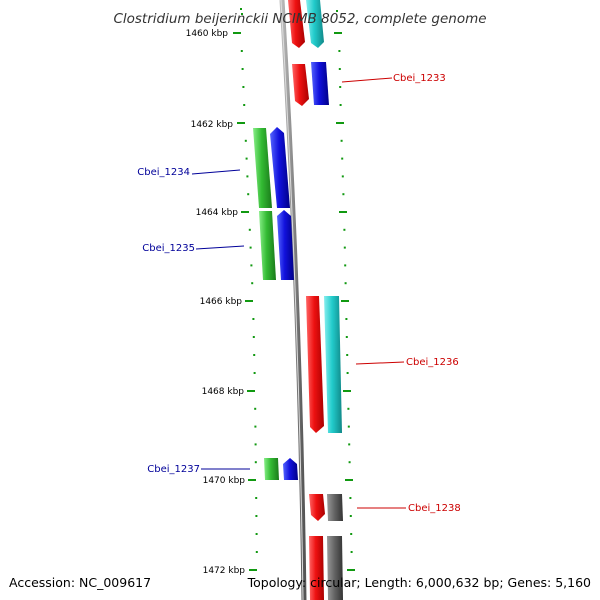 Image resolution: width=600 pixels, height=600 pixels. Describe the element at coordinates (212, 125) in the screenshot. I see `tick-label-1462: 1462 kbp` at that location.